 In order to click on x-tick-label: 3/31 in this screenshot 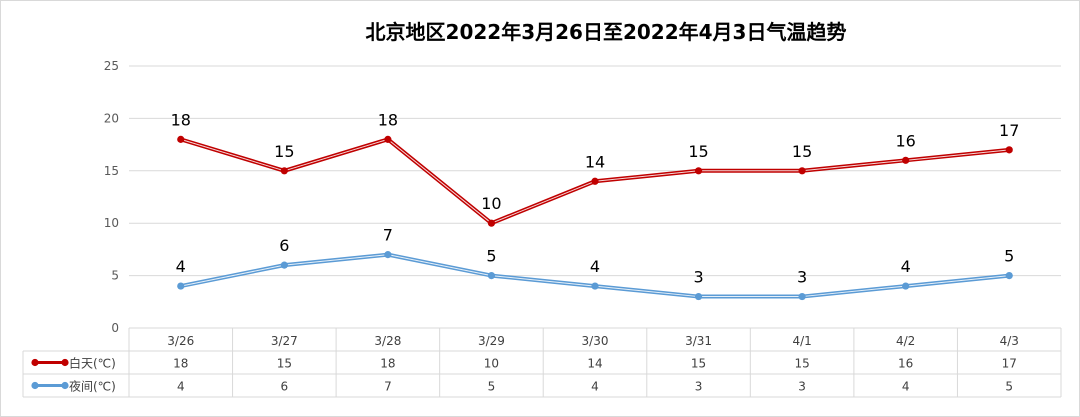, I will do `click(698, 341)`.